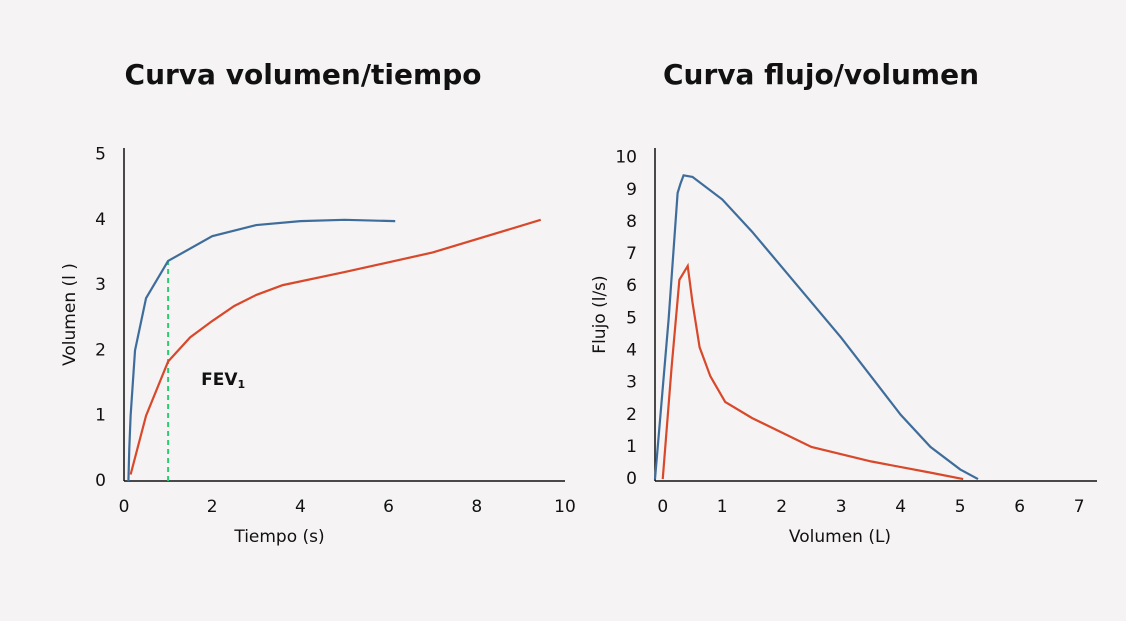  I want to click on x-axis-title: Tiempo (s), so click(278, 537).